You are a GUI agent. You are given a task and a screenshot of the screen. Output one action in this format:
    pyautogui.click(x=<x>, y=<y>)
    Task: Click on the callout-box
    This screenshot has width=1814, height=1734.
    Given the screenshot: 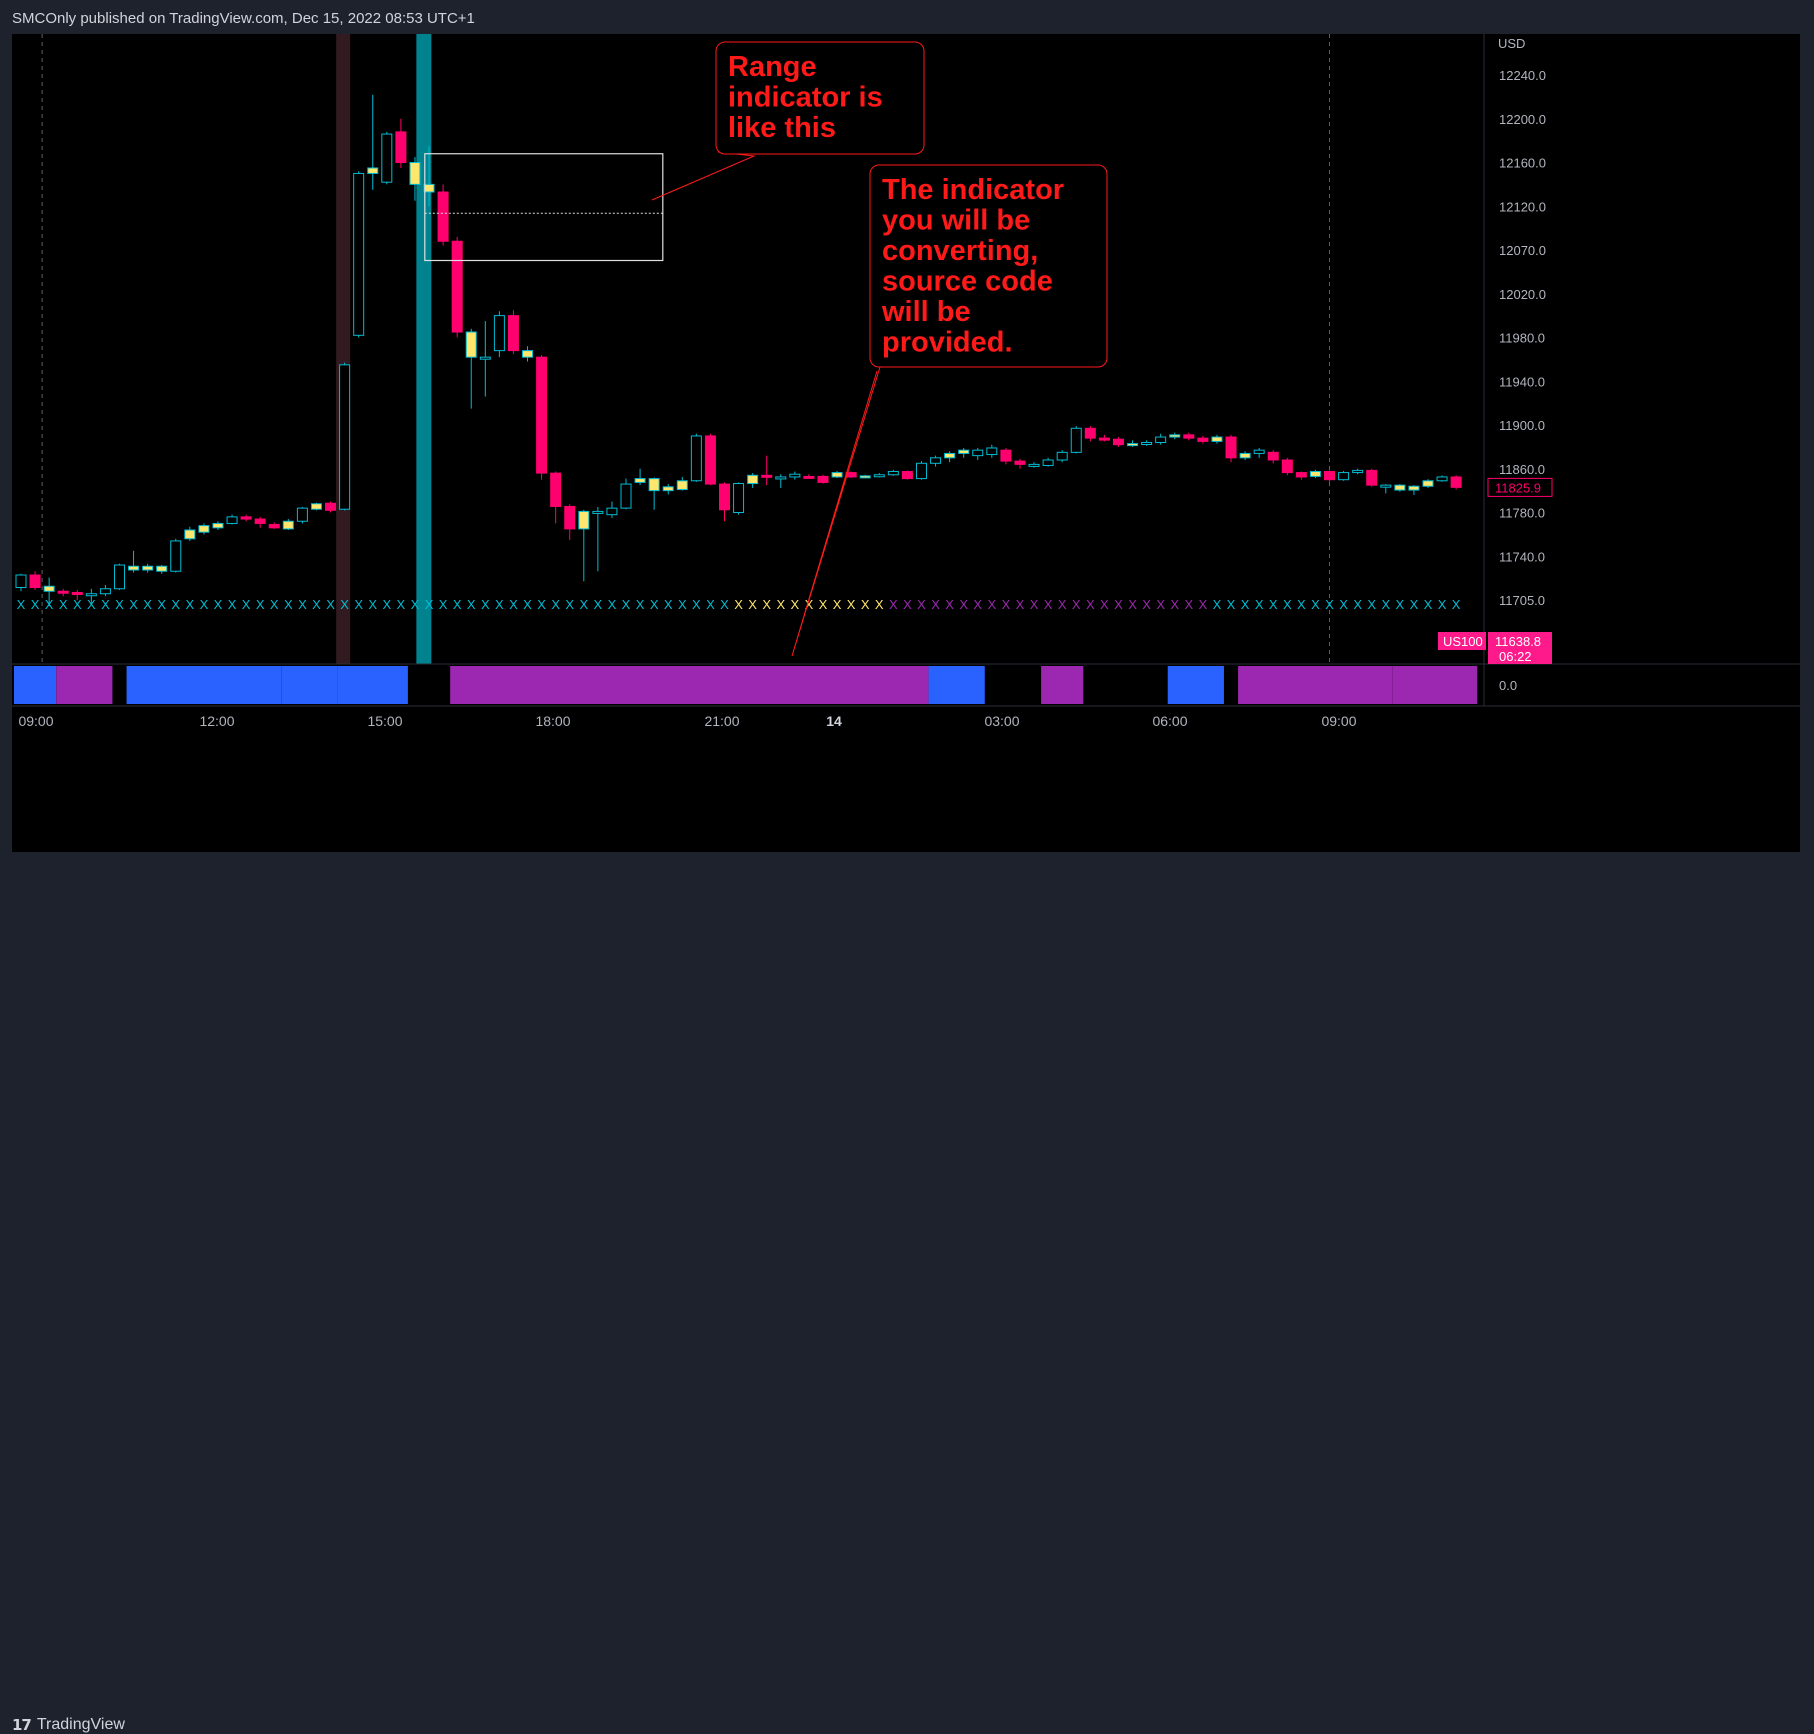 What is the action you would take?
    pyautogui.click(x=820, y=98)
    